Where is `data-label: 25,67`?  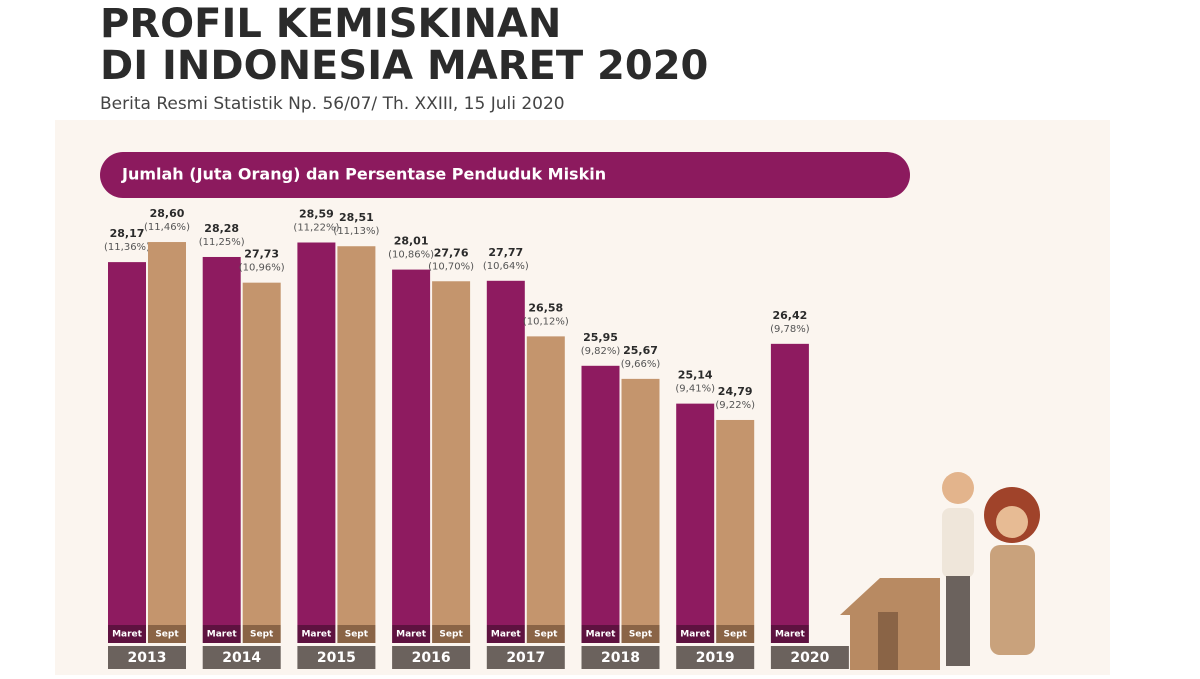 data-label: 25,67 is located at coordinates (640, 350).